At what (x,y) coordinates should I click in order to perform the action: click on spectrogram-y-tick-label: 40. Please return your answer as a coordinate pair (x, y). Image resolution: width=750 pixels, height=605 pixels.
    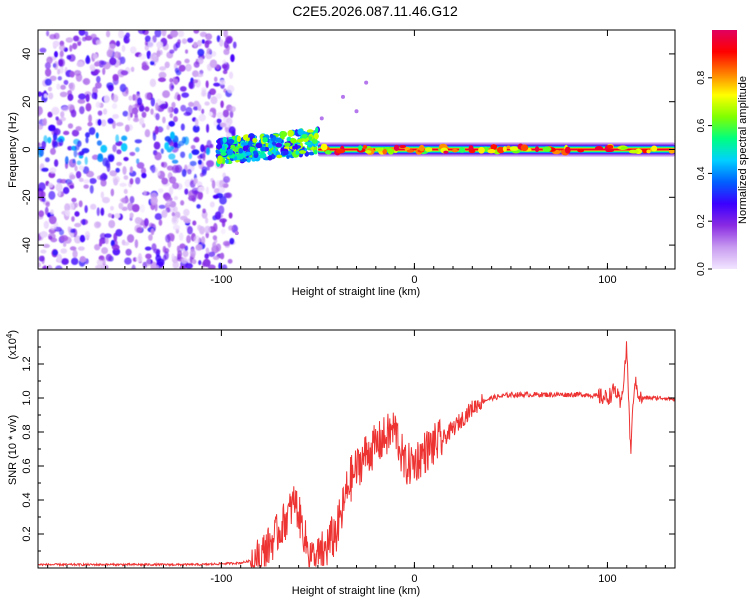
    Looking at the image, I should click on (27, 54).